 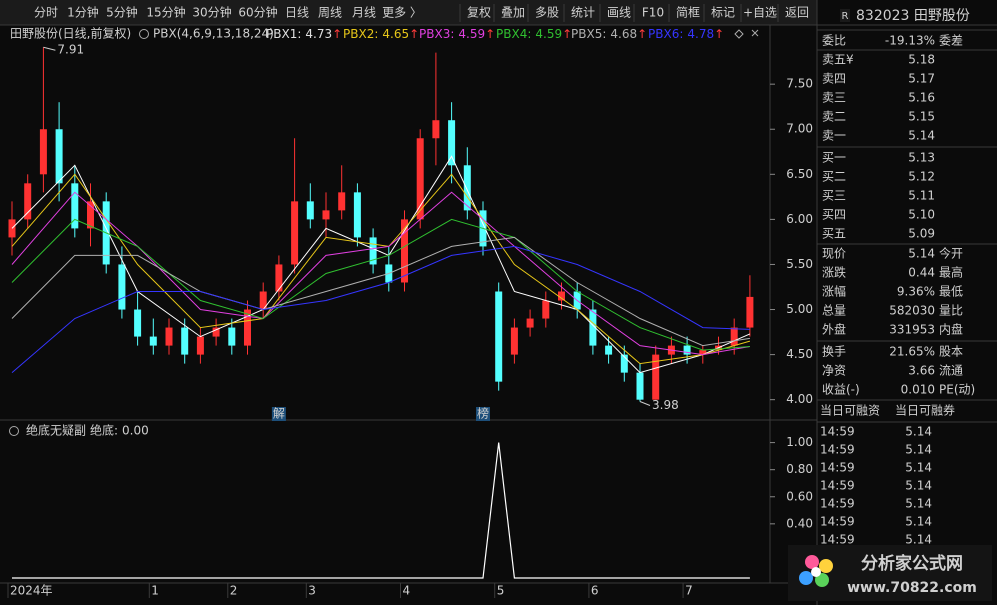 I want to click on toolbar-tab: 30分钟, so click(x=211, y=12).